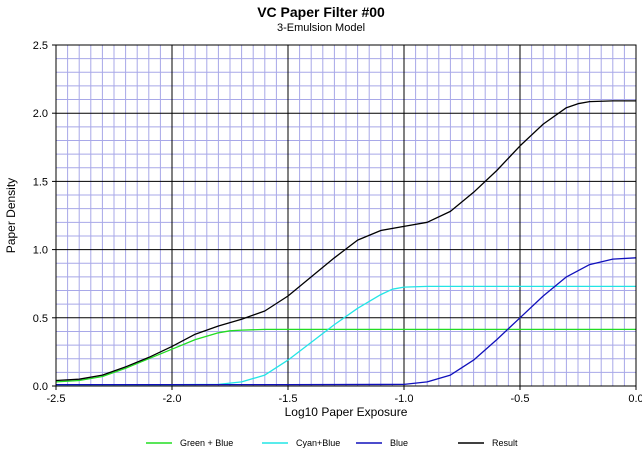  What do you see at coordinates (321, 28) in the screenshot?
I see `chart-subtitle: 3-Emulsion Model` at bounding box center [321, 28].